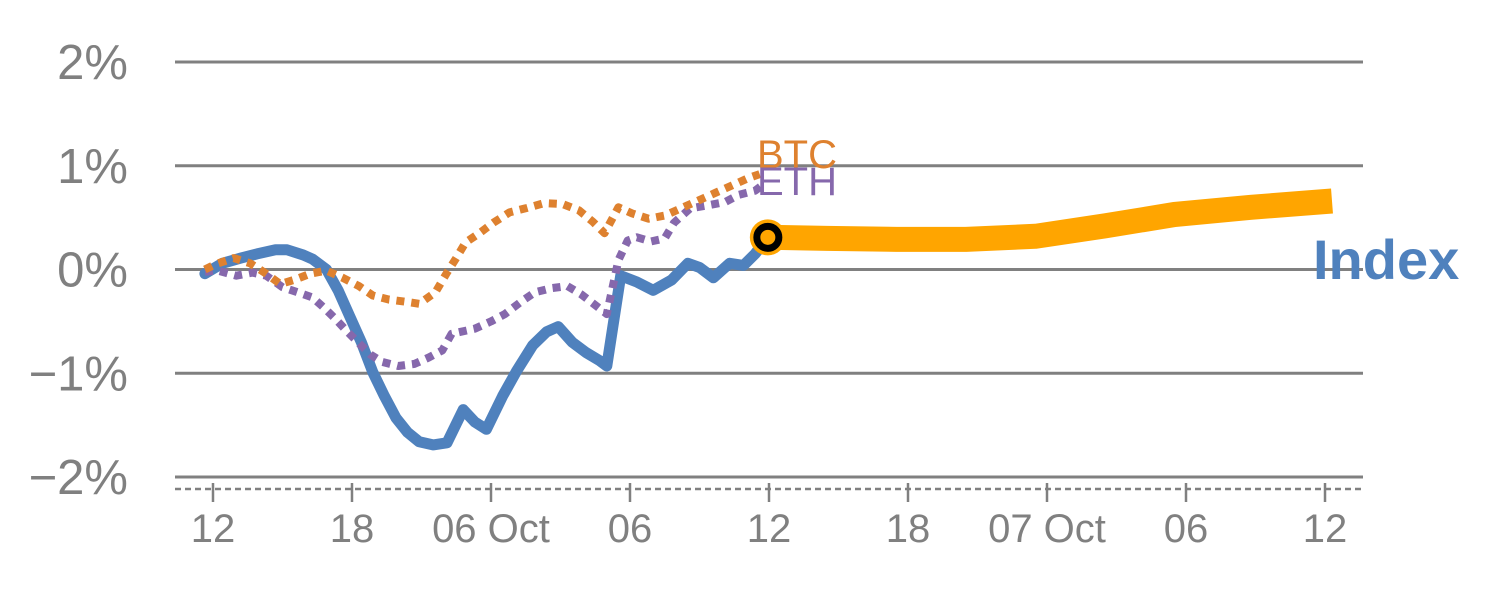 Image resolution: width=1500 pixels, height=600 pixels. What do you see at coordinates (491, 529) in the screenshot?
I see `x-tick-label: 06 Oct` at bounding box center [491, 529].